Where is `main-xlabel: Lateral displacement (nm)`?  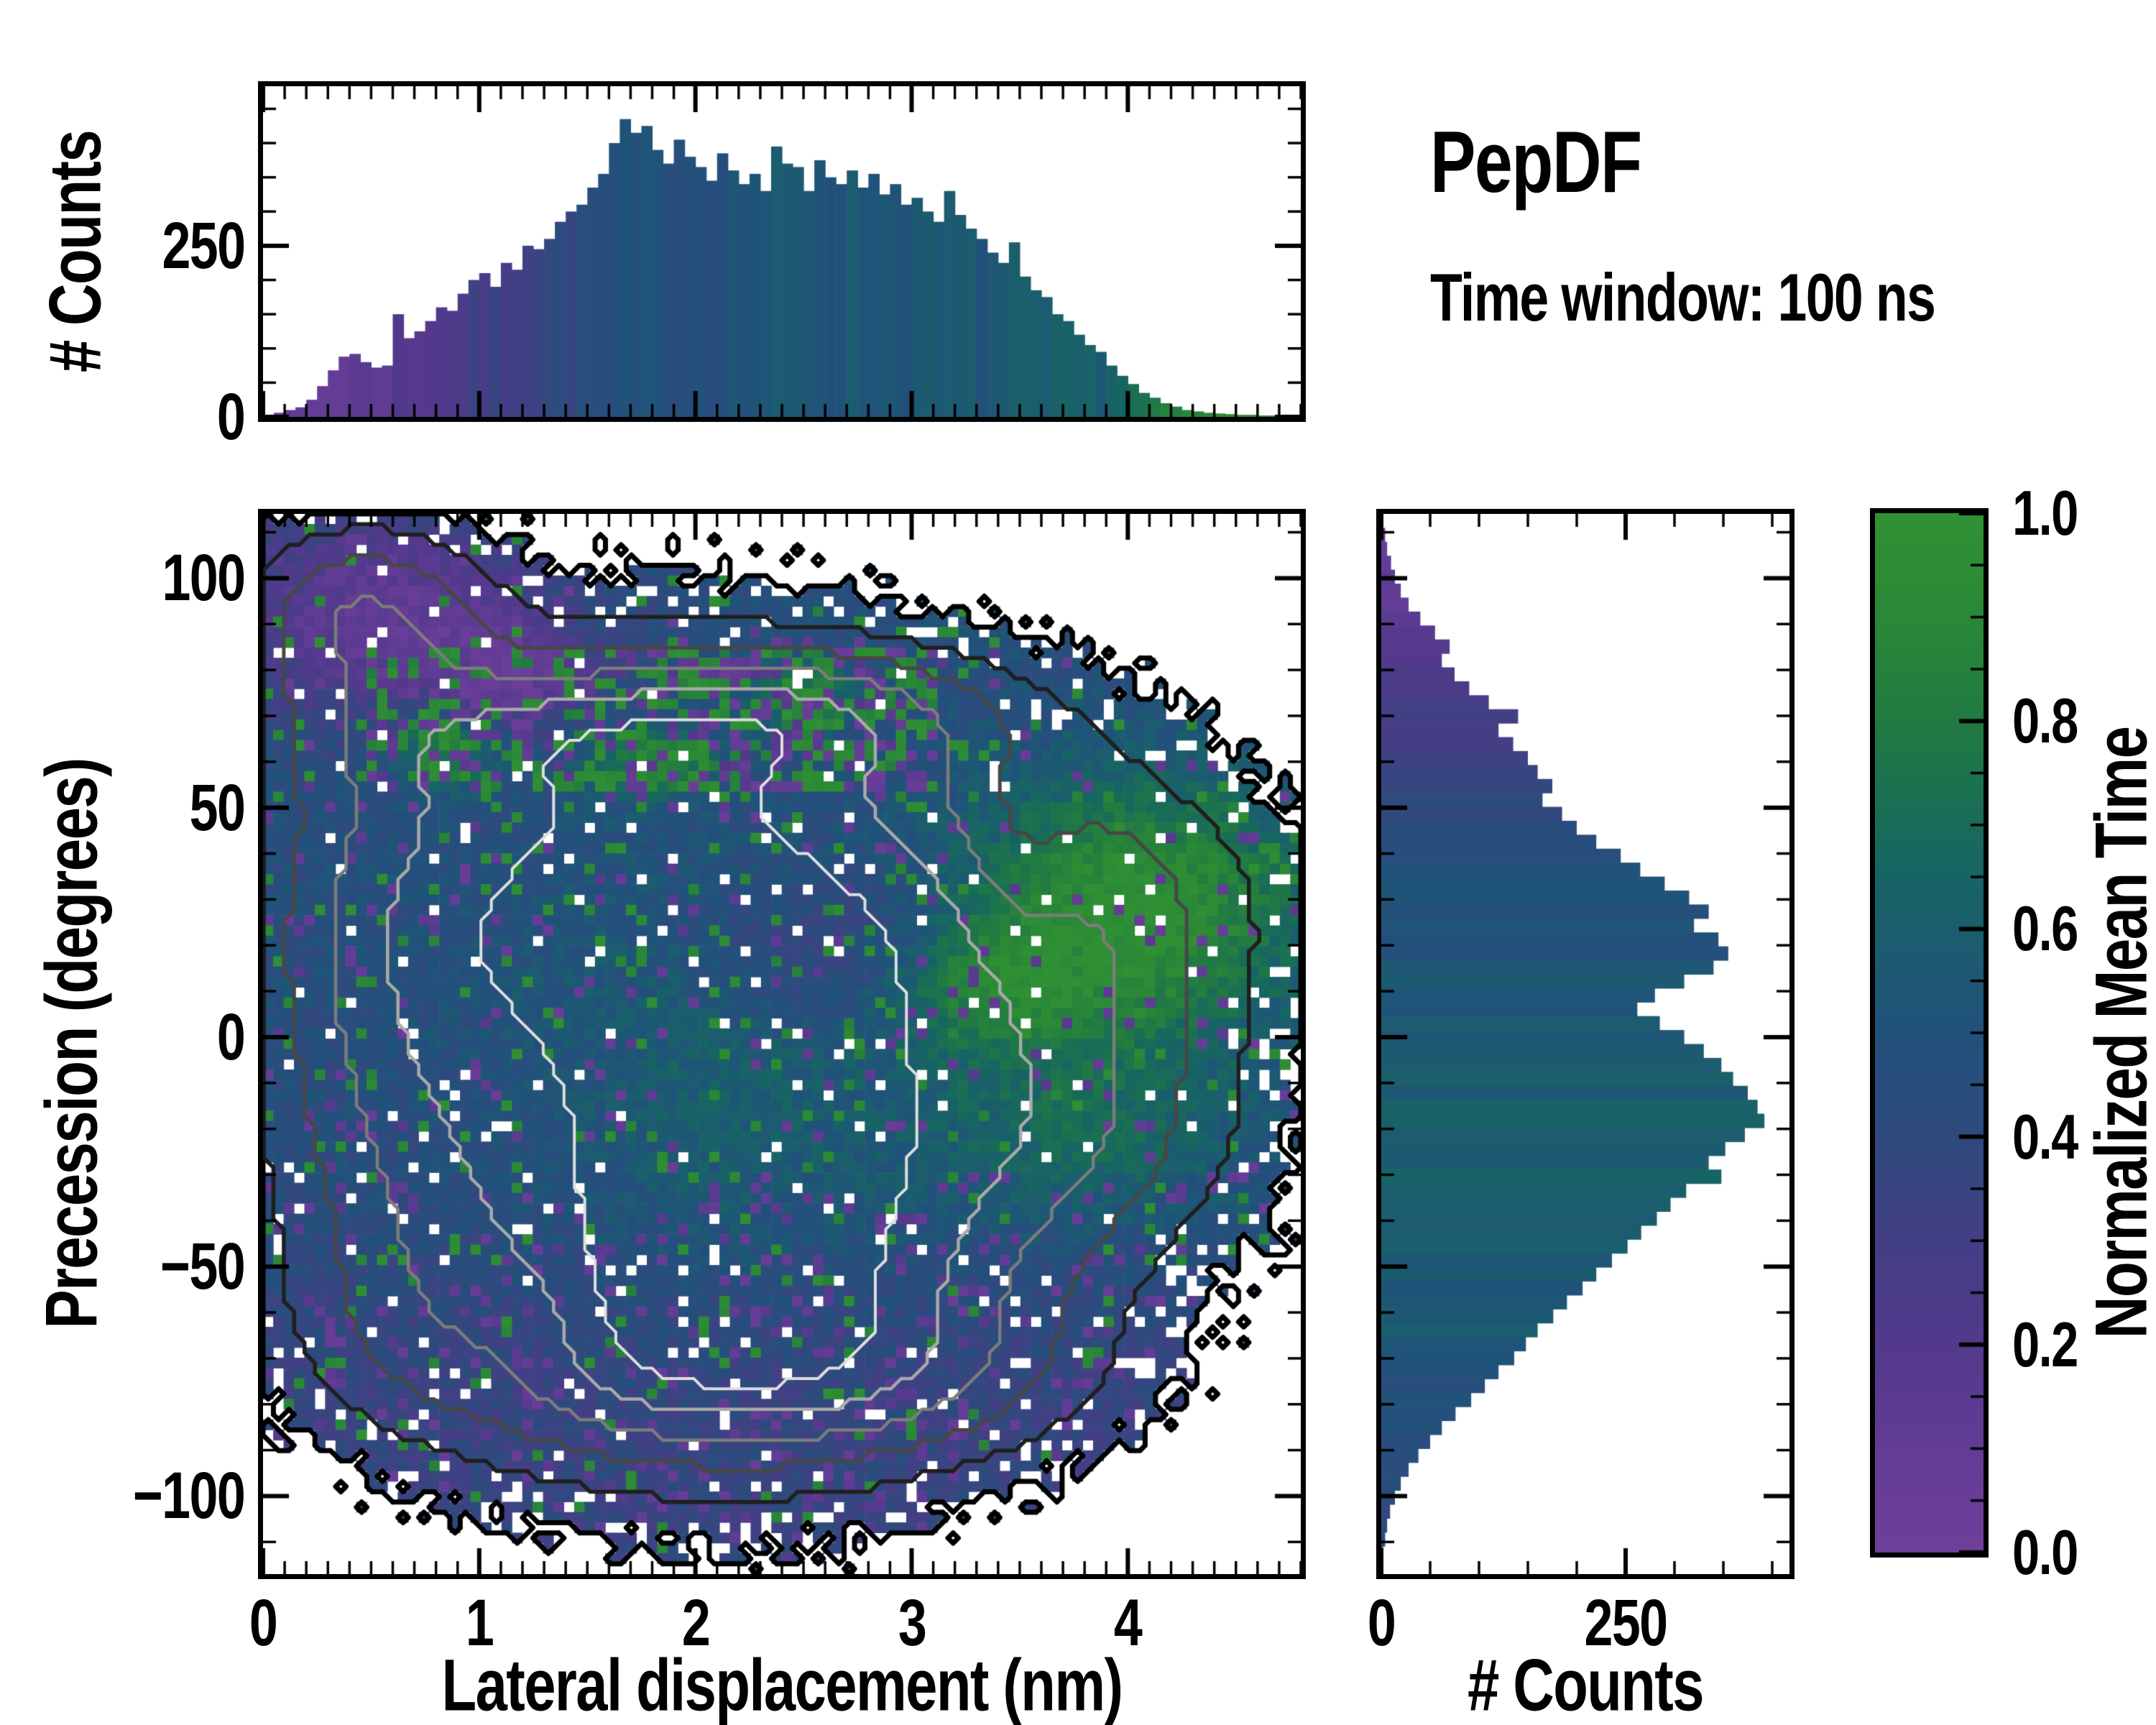
main-xlabel: Lateral displacement (nm) is located at coordinates (782, 1684).